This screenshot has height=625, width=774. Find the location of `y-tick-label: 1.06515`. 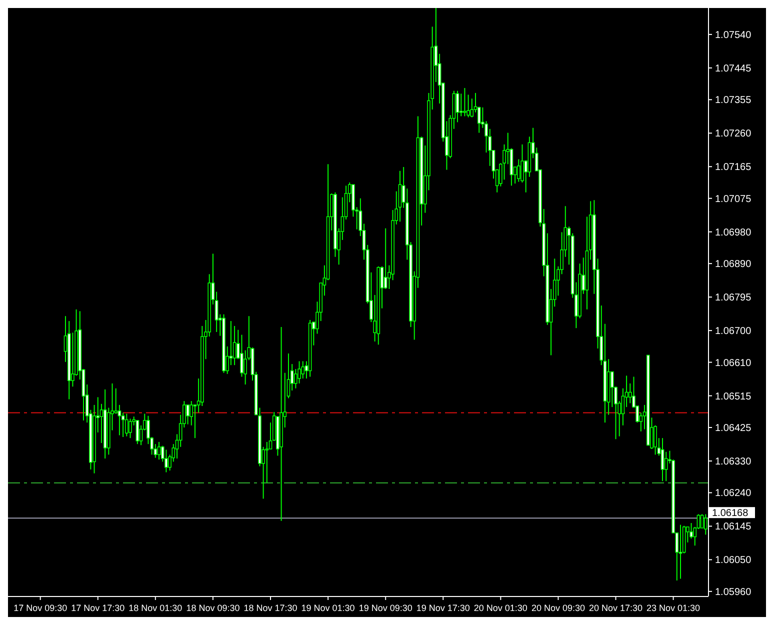

y-tick-label: 1.06515 is located at coordinates (733, 396).